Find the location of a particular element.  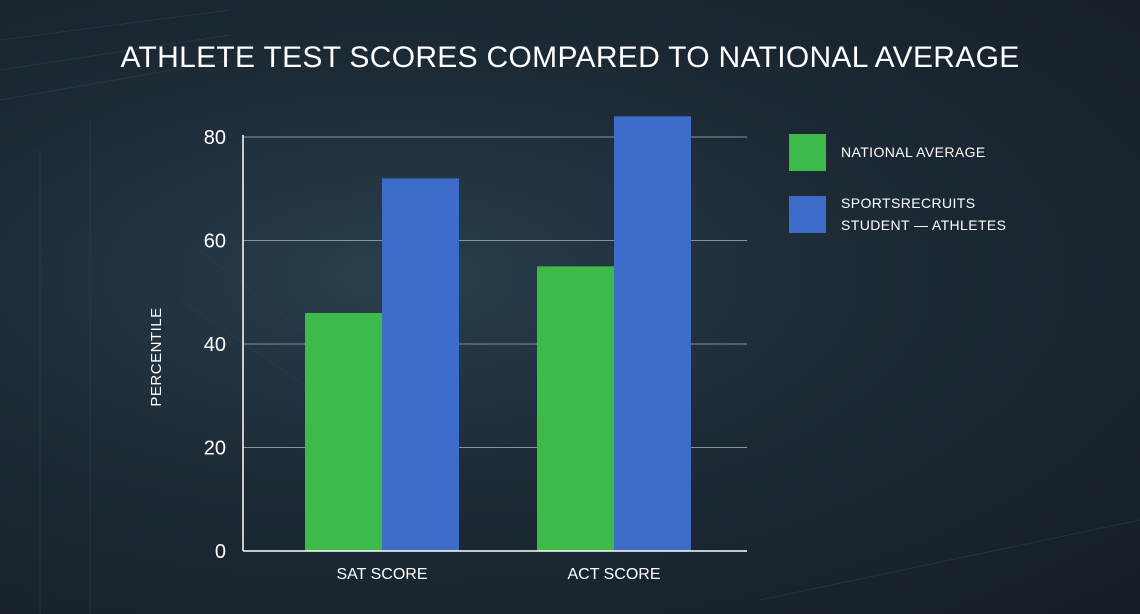

y-tick-label-0: 0 is located at coordinates (220, 552).